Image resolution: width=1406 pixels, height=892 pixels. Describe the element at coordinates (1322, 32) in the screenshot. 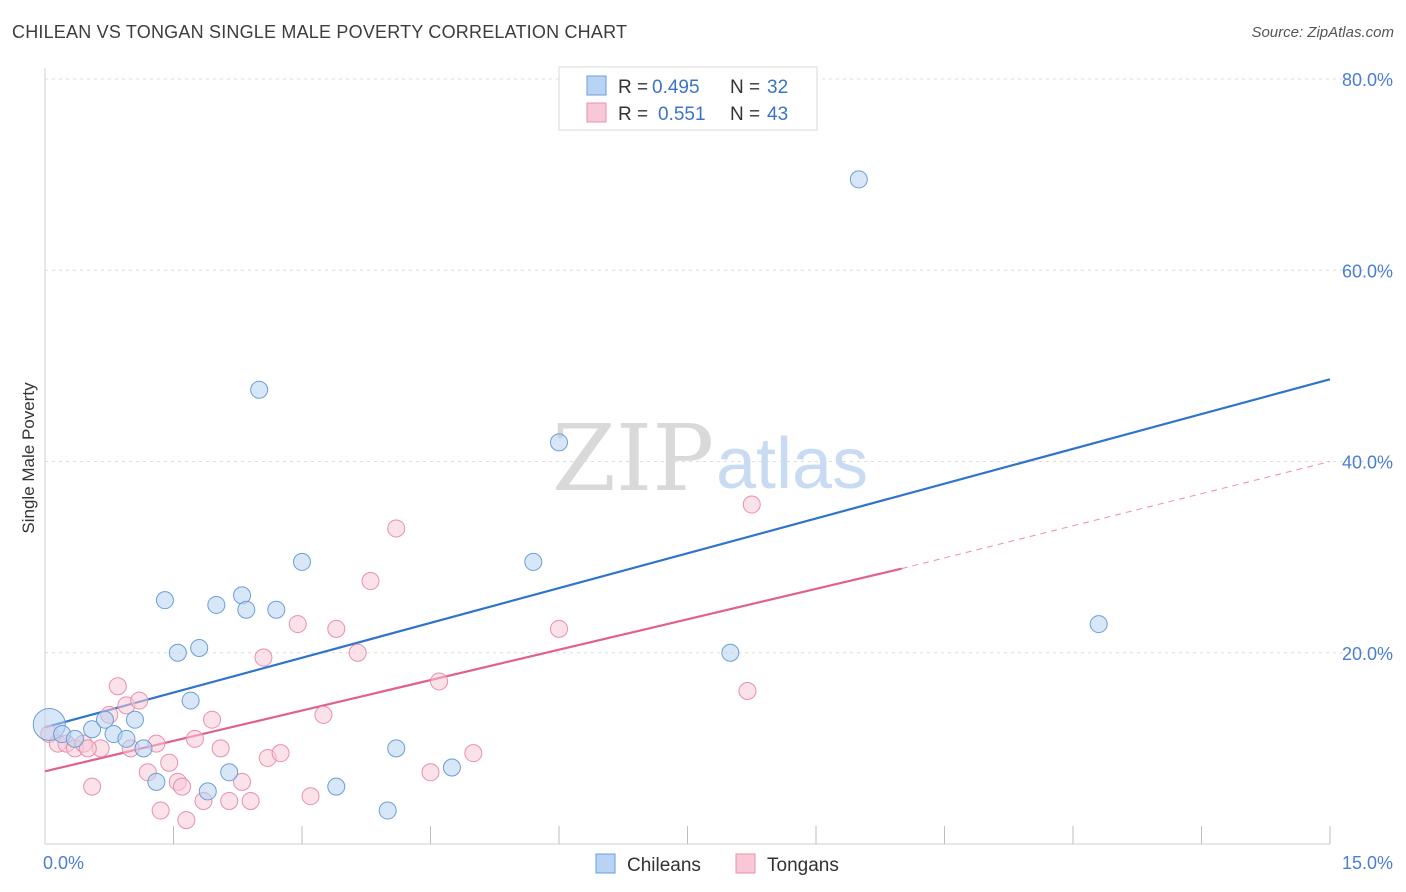

I see `source-label: Source: ZipAtlas.com` at that location.